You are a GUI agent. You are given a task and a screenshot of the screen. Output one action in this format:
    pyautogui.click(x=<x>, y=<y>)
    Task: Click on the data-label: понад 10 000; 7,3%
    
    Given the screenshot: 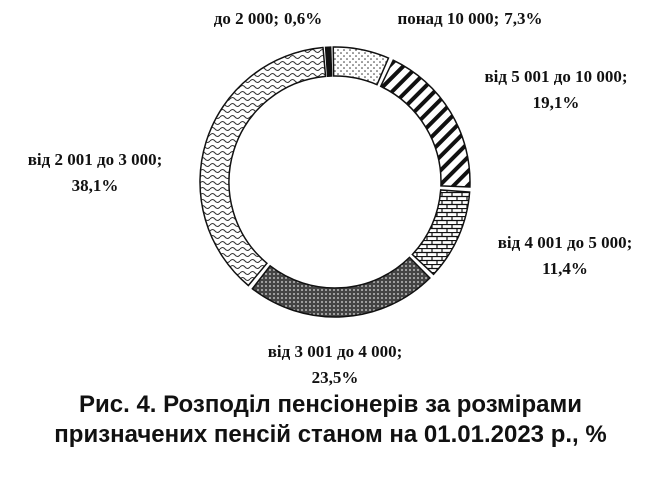 What is the action you would take?
    pyautogui.click(x=469, y=18)
    